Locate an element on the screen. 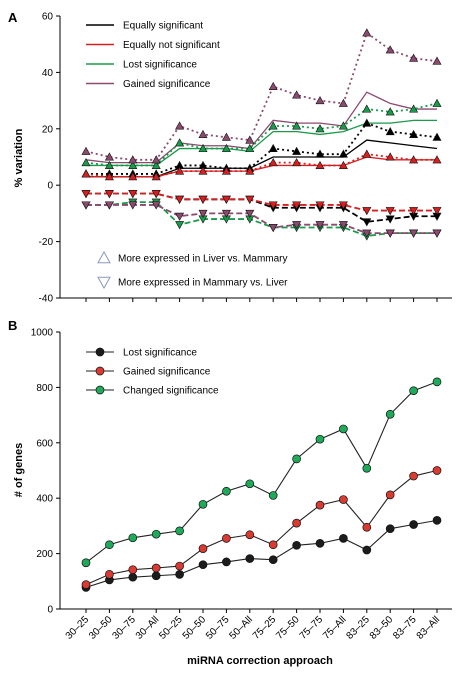 The width and height of the screenshot is (469, 673). panel-a-y-tick-label: 20 is located at coordinates (48, 129).